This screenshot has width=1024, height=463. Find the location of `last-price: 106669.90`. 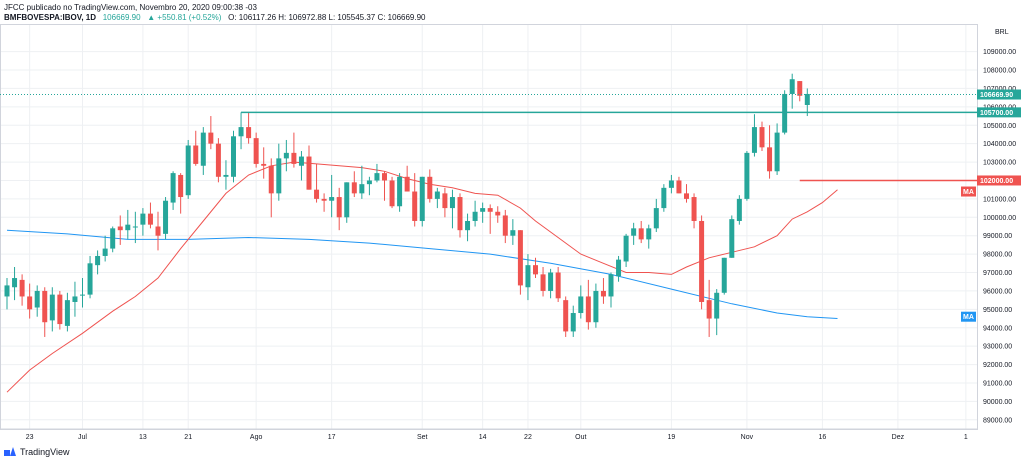

last-price: 106669.90 is located at coordinates (121, 17).